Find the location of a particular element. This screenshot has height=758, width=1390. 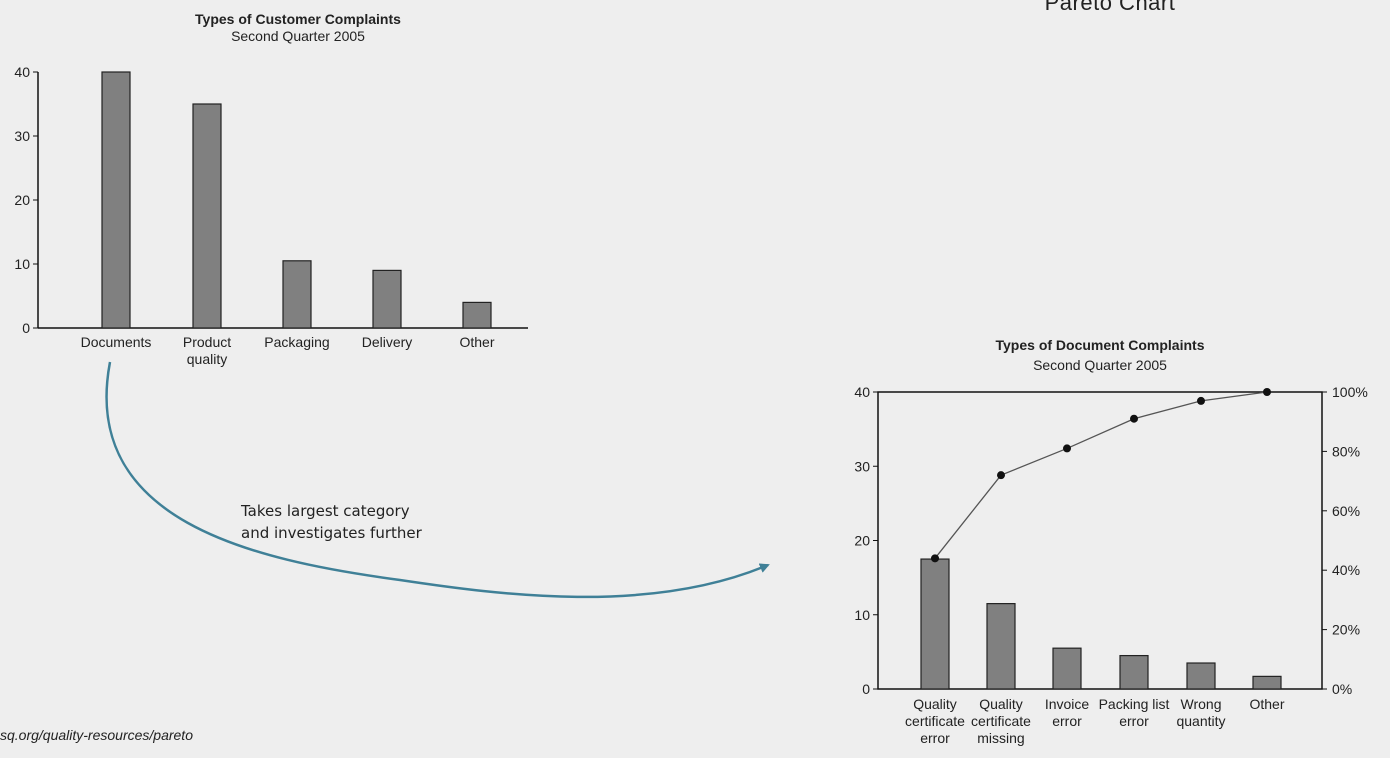

x-tick-label: Delivery is located at coordinates (387, 342).